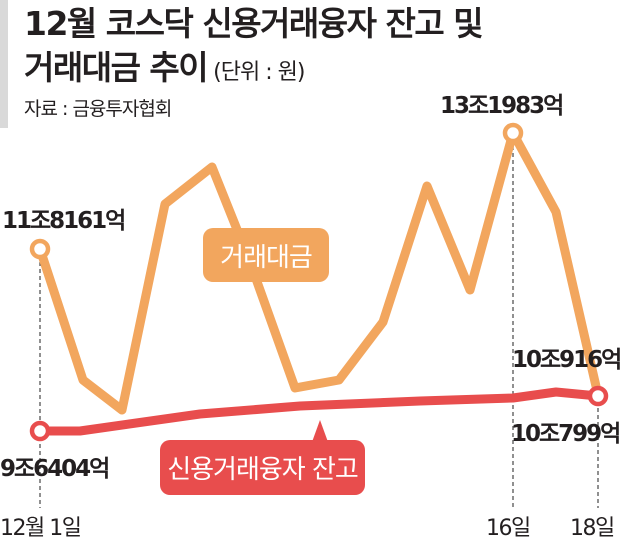  Describe the element at coordinates (513, 133) in the screenshot. I see `trading-peak-marker` at that location.